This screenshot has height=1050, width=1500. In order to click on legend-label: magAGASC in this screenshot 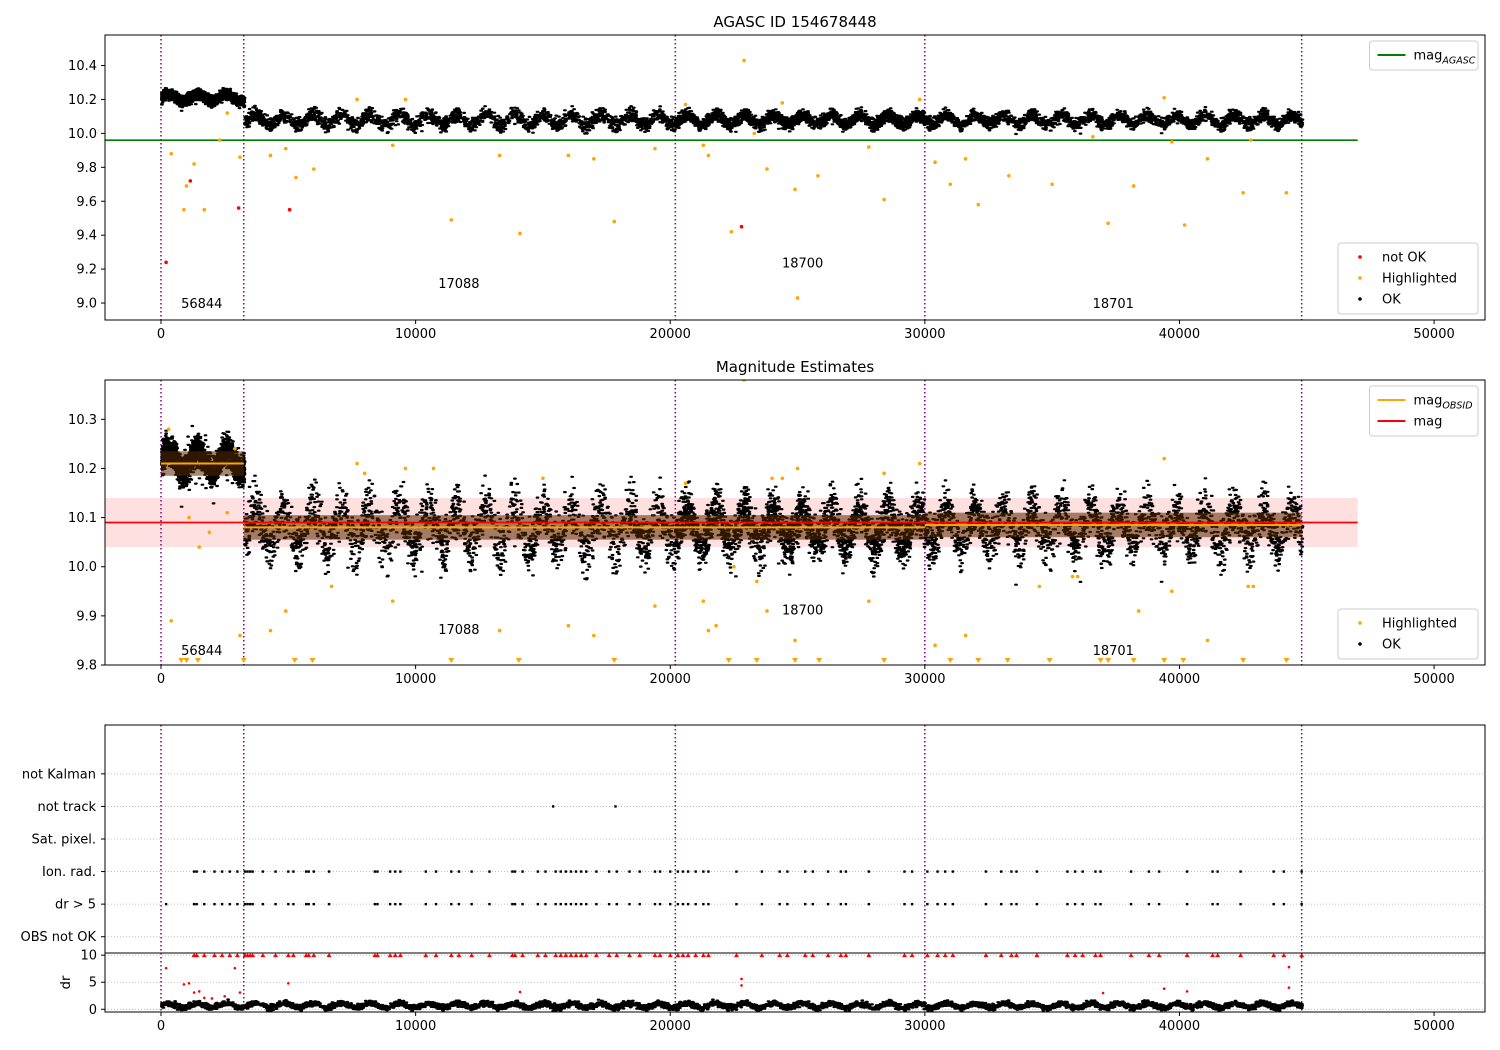, I will do `click(1445, 58)`.